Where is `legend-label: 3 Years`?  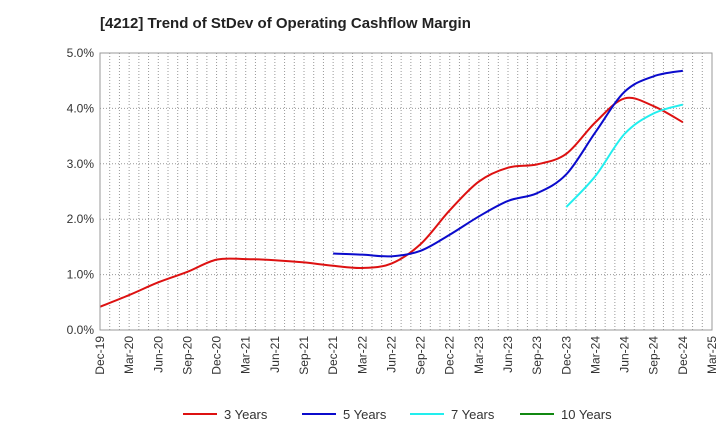
legend-label: 3 Years is located at coordinates (246, 414).